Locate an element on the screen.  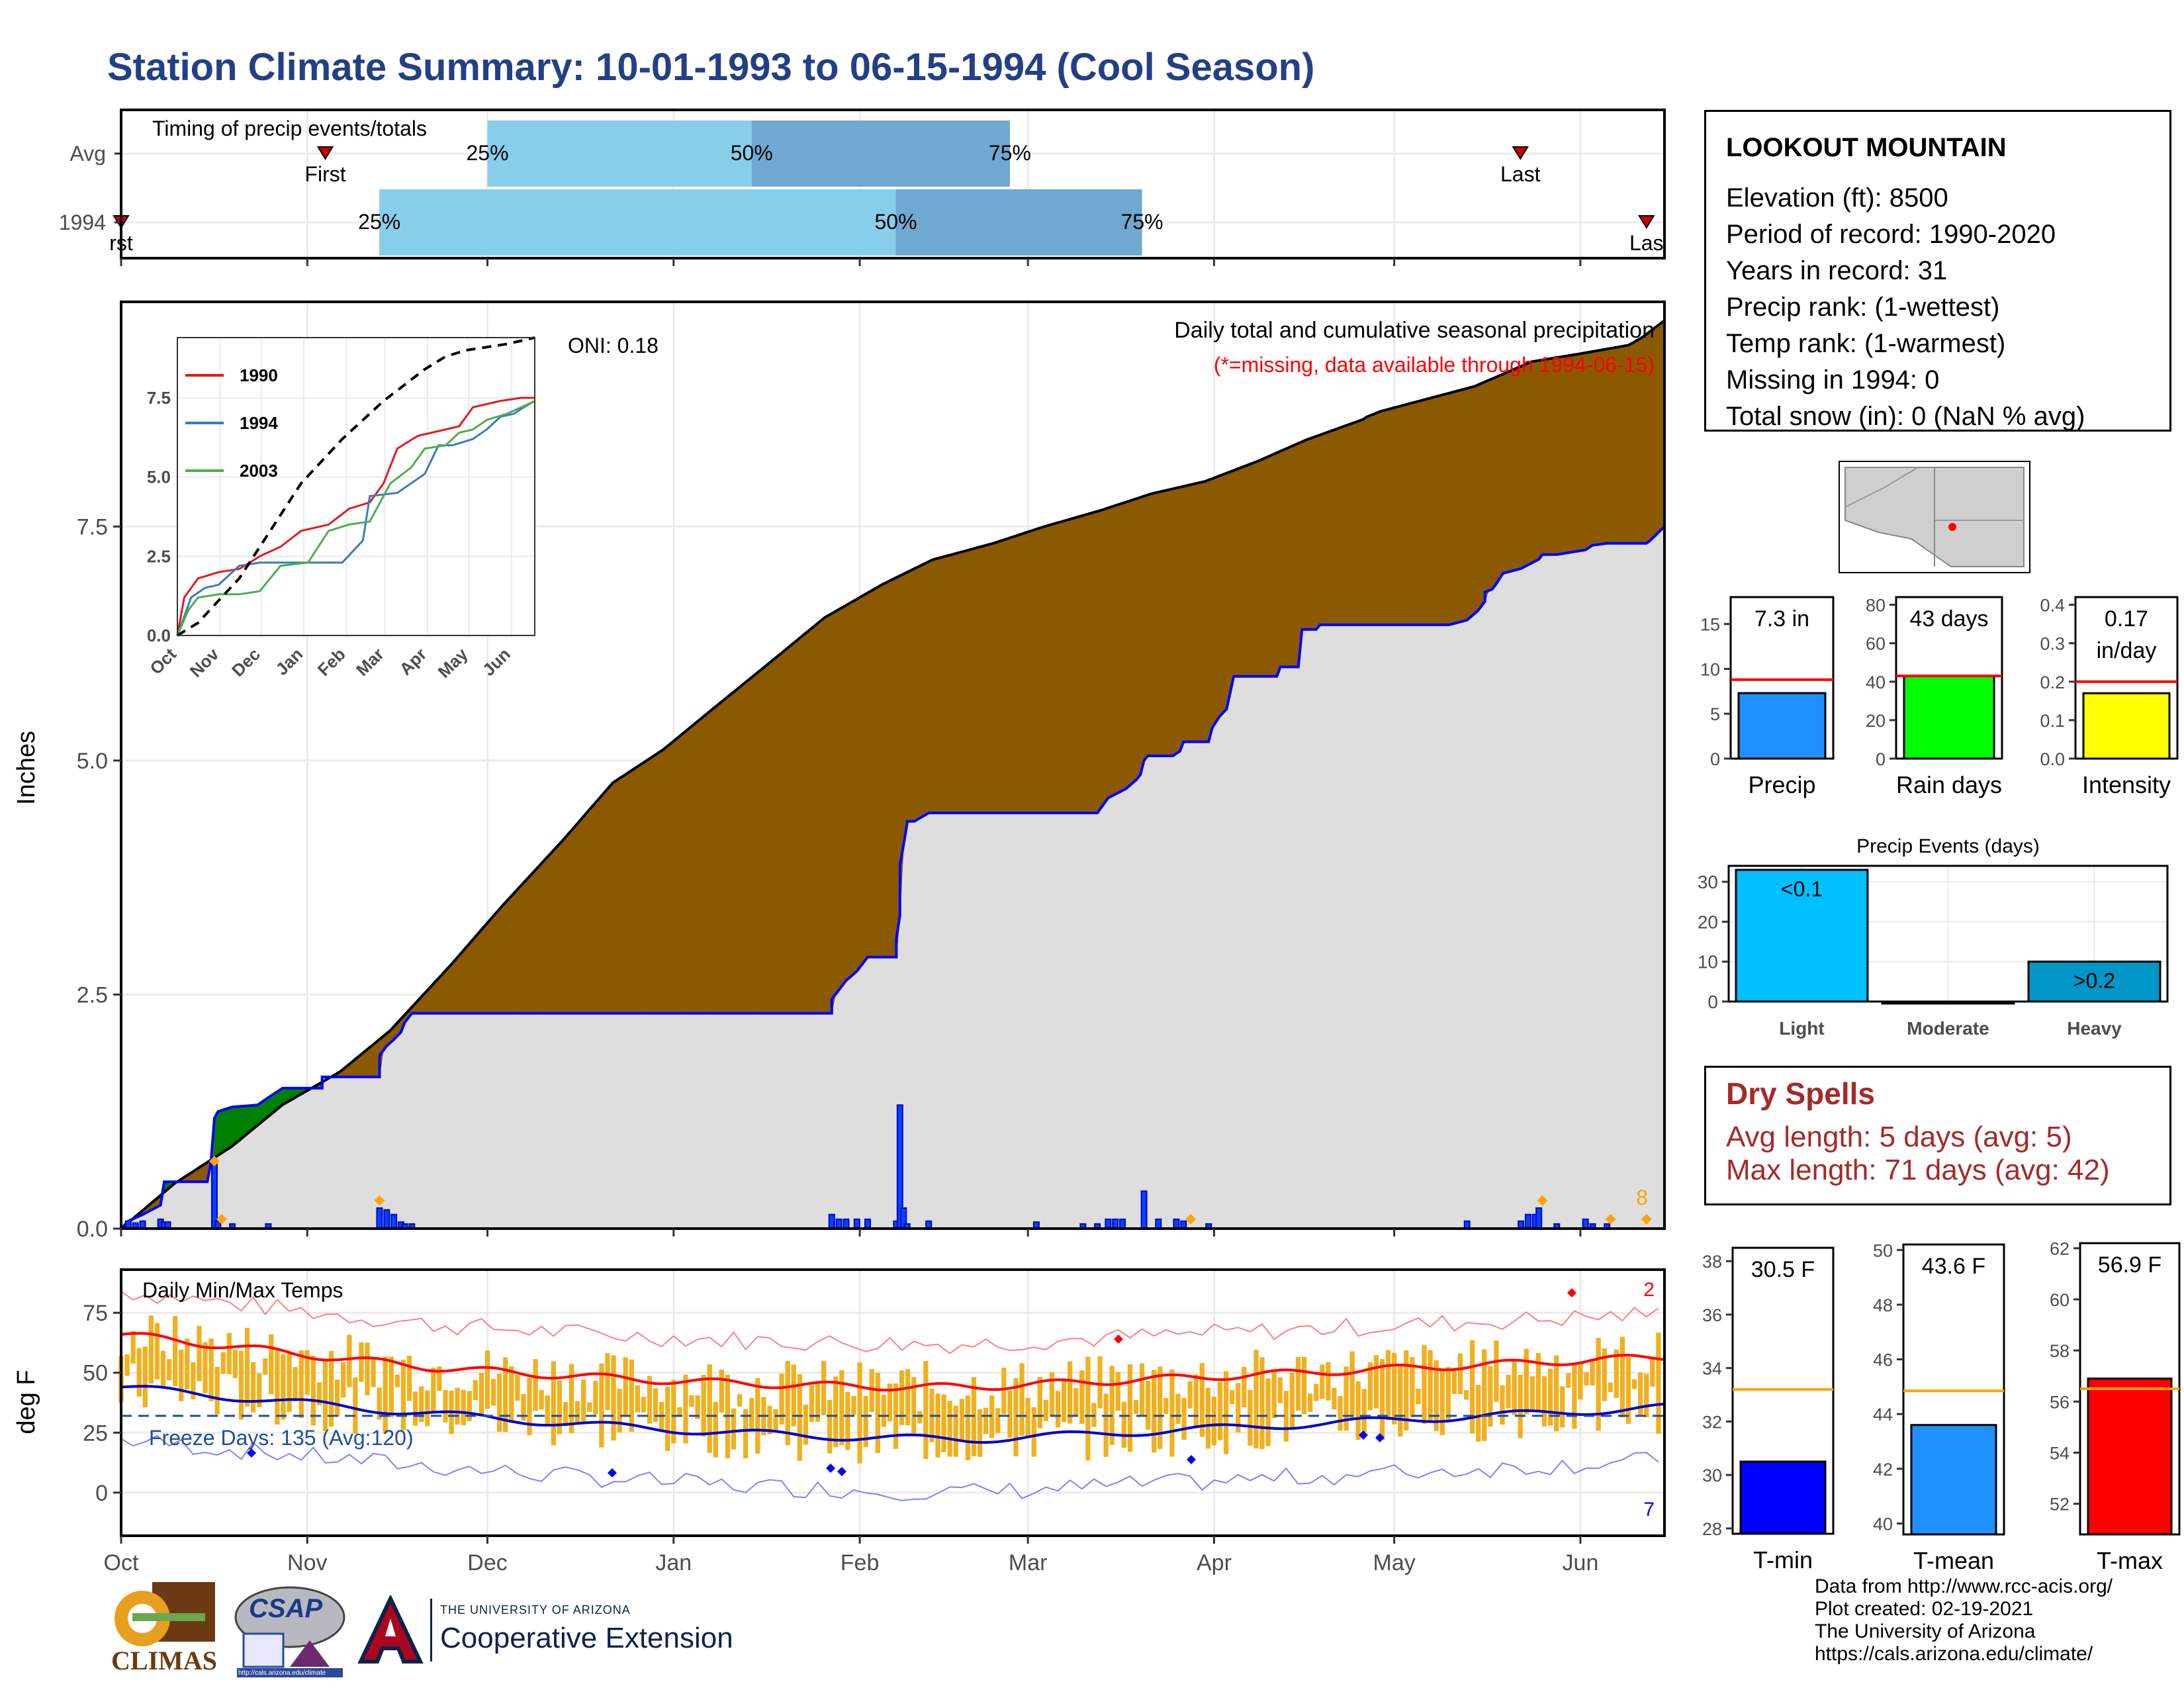
mini-y-tick-label: 34 is located at coordinates (1712, 1369).